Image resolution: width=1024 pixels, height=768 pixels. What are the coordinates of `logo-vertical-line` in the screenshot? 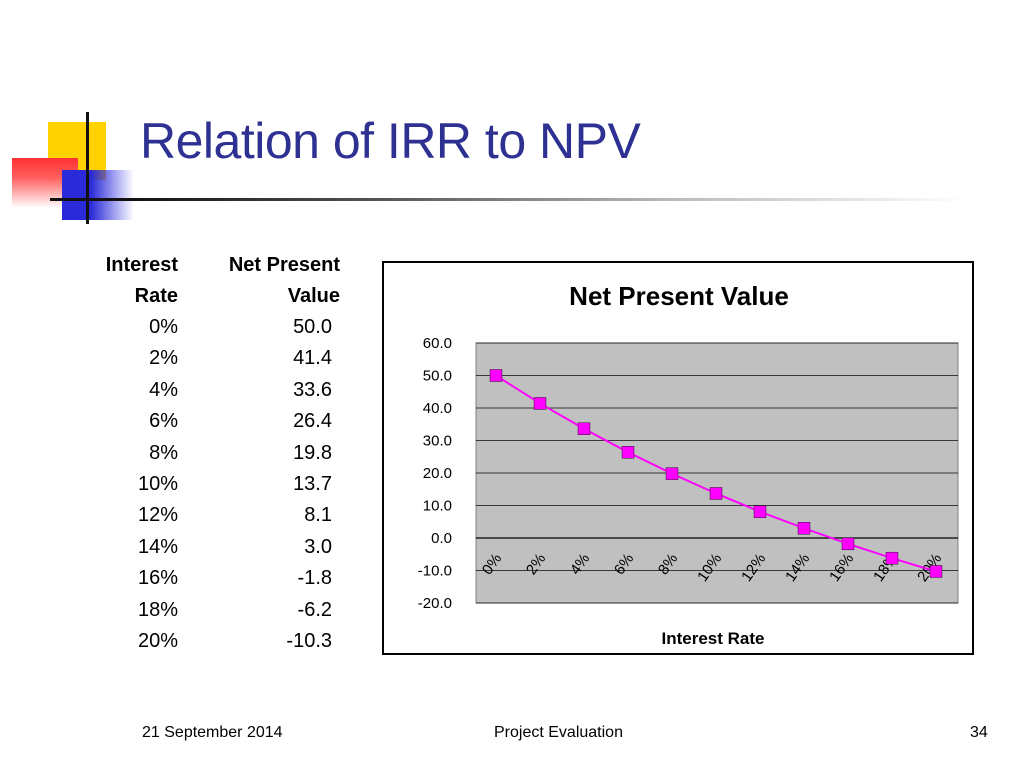 It's located at (87, 168).